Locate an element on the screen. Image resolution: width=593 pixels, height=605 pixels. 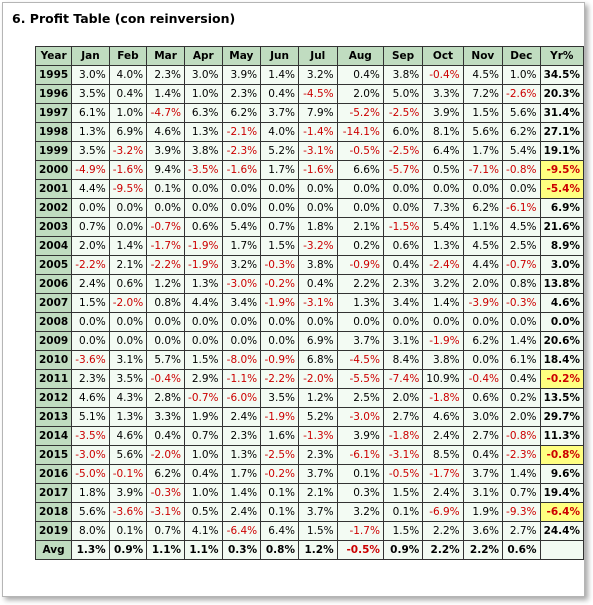
month-cell: 3.3% is located at coordinates (166, 417).